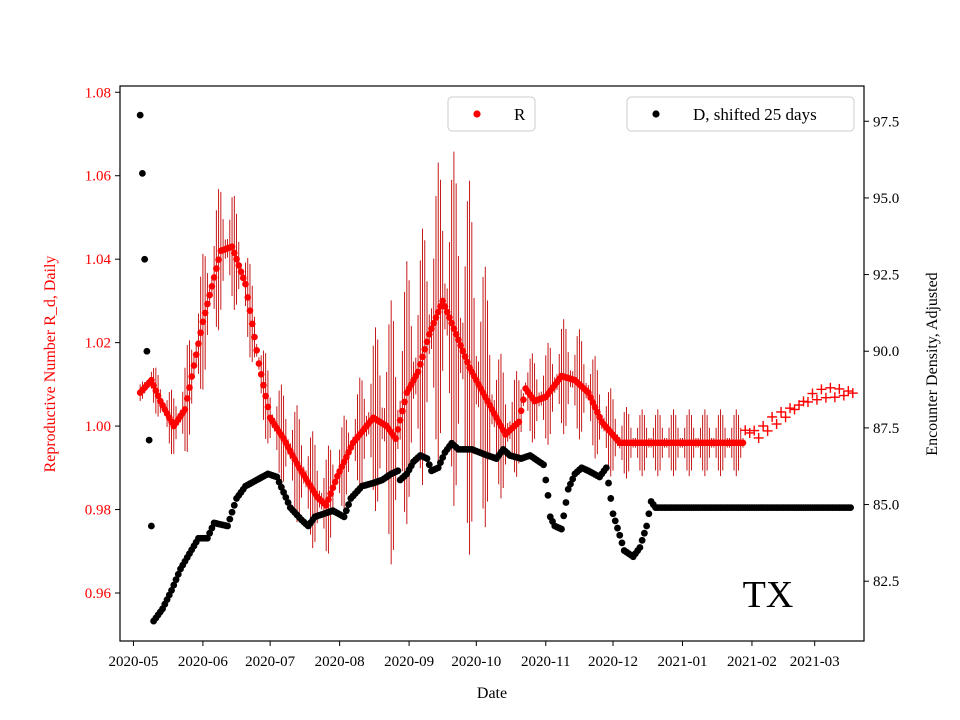 This screenshot has height=720, width=960. Describe the element at coordinates (98, 93) in the screenshot. I see `left-tick-label: 1.08` at that location.